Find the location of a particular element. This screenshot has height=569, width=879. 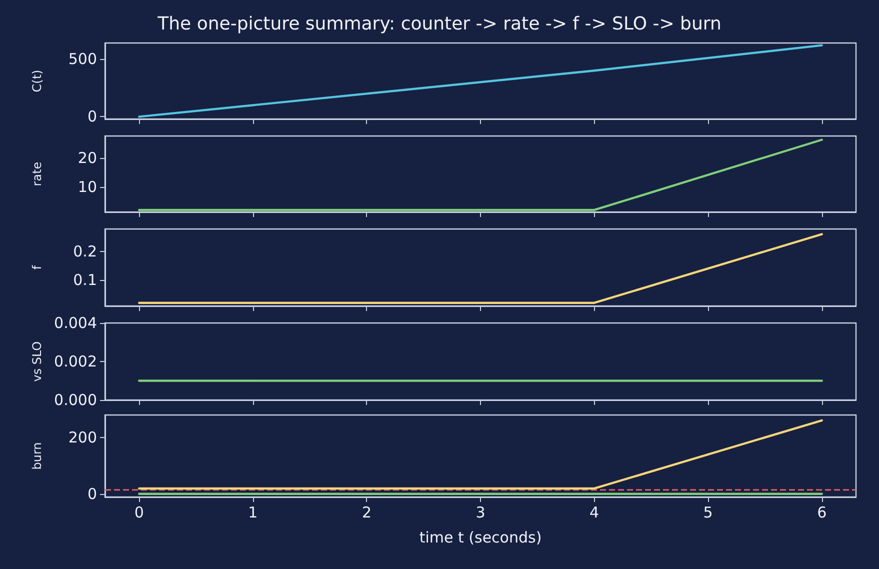

y-axis-title: C(t) is located at coordinates (37, 81).